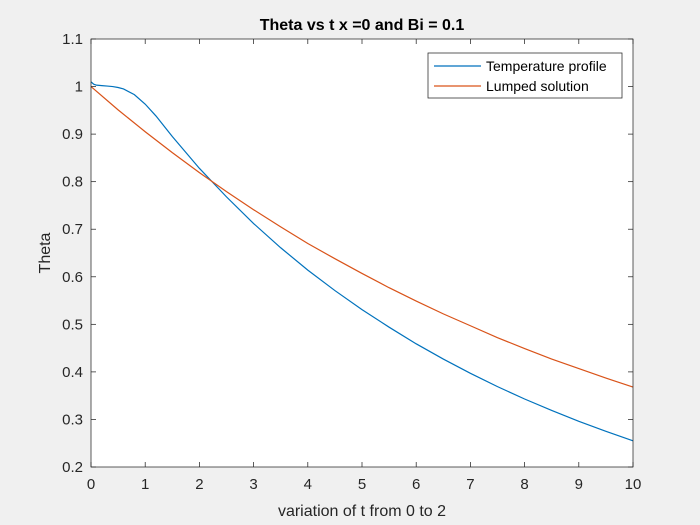  What do you see at coordinates (72, 39) in the screenshot?
I see `y-tick-label: 1.1` at bounding box center [72, 39].